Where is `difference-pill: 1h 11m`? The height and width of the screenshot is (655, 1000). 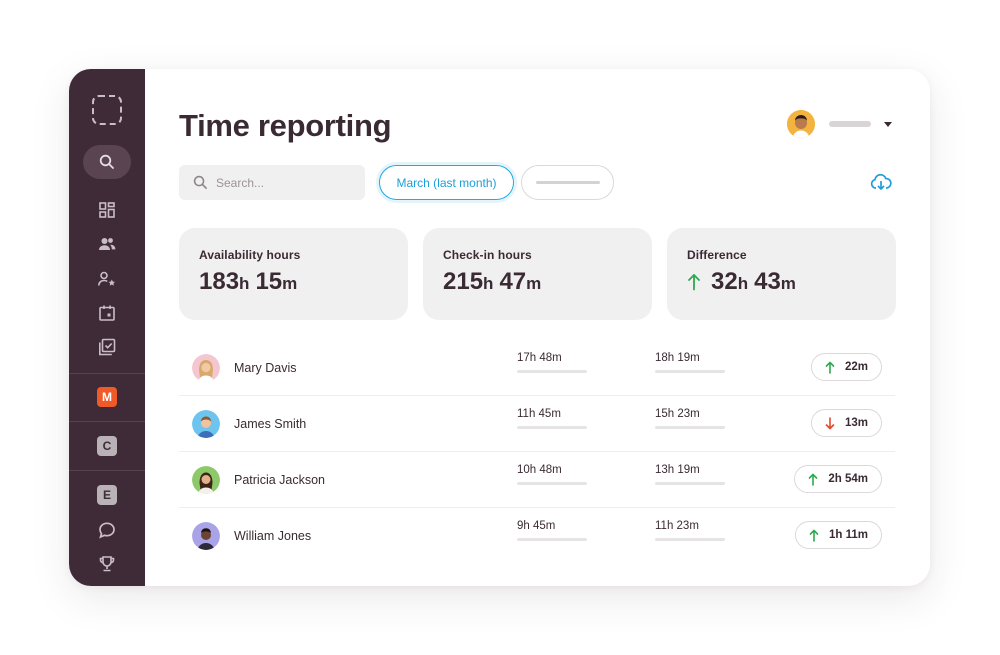
difference-pill: 1h 11m is located at coordinates (838, 535).